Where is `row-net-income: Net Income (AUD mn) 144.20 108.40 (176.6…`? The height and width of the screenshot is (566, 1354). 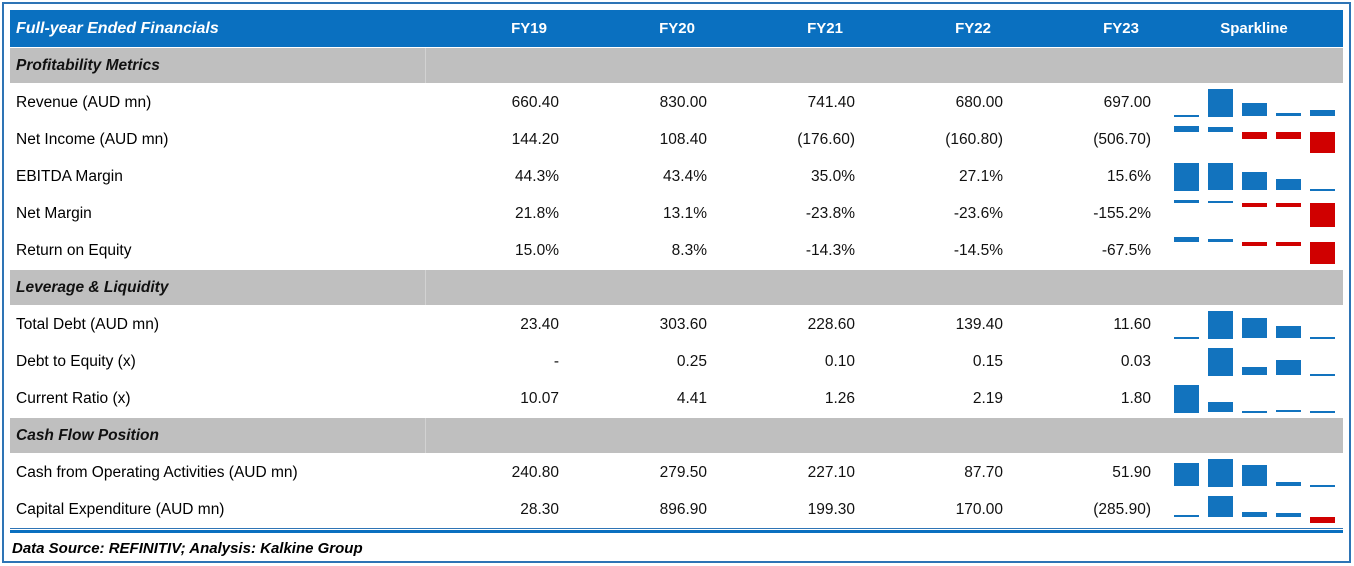
row-net-income: Net Income (AUD mn) 144.20 108.40 (176.6… is located at coordinates (676, 139).